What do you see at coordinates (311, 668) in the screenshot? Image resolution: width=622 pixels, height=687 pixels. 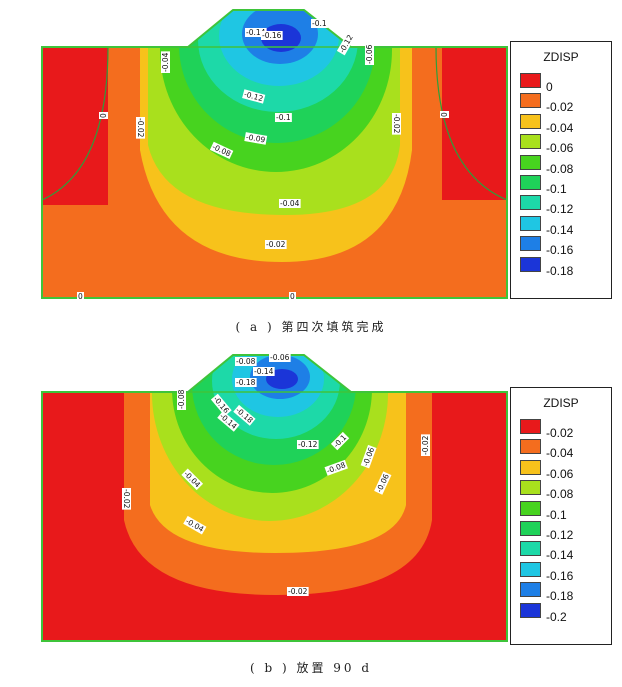 I see `caption-b: ( b ) 放置 90 d` at bounding box center [311, 668].